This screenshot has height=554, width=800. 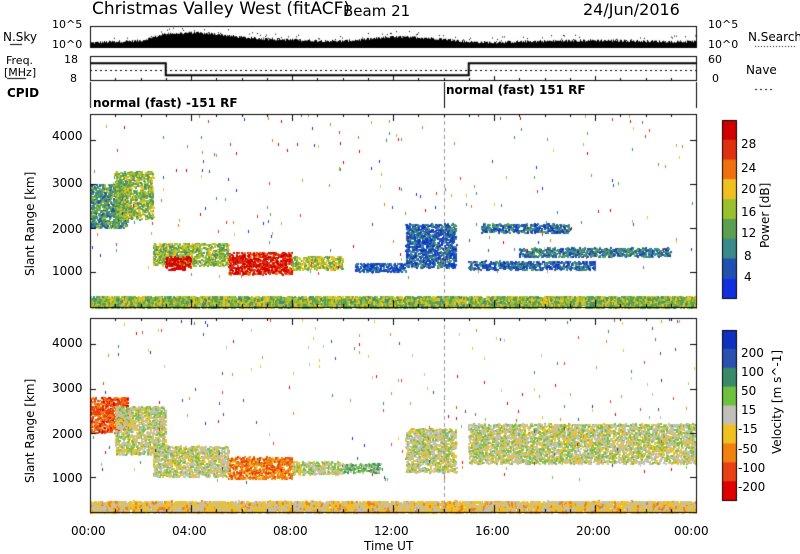 I want to click on velocity-cbar-50: 50, so click(x=749, y=391).